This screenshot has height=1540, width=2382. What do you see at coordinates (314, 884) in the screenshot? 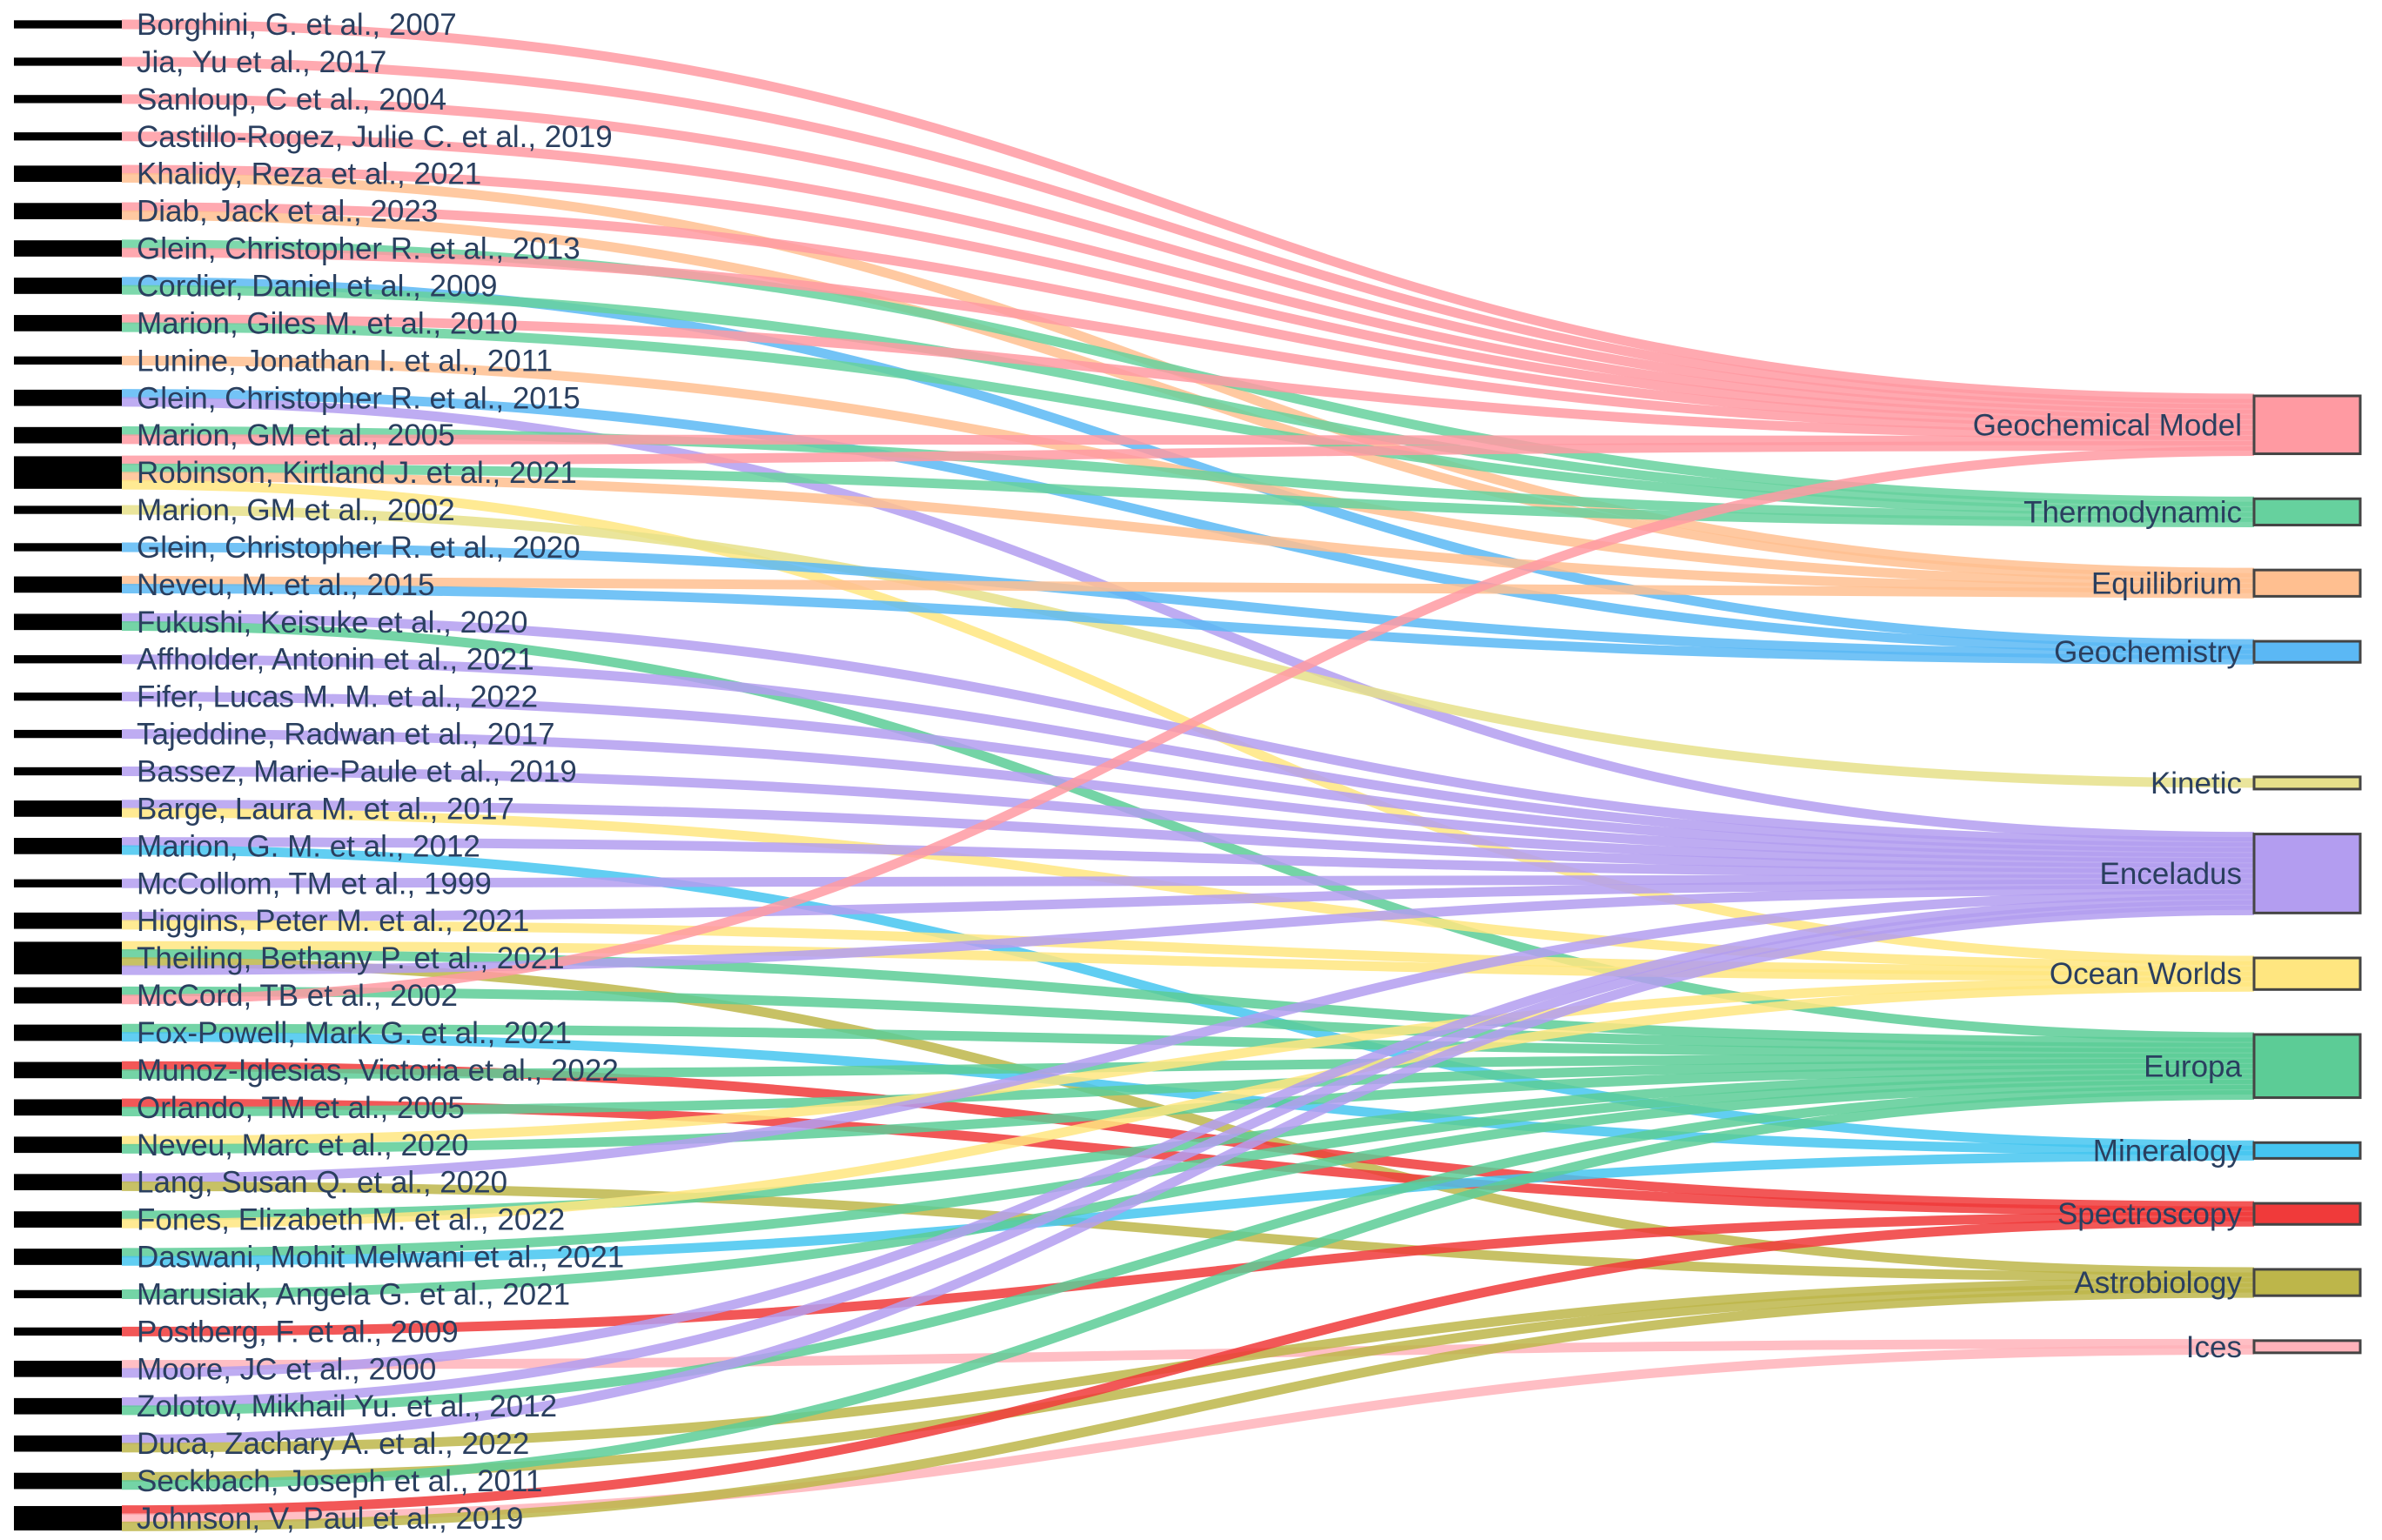
I see `source-label: McCollom, TM et al., 1999` at bounding box center [314, 884].